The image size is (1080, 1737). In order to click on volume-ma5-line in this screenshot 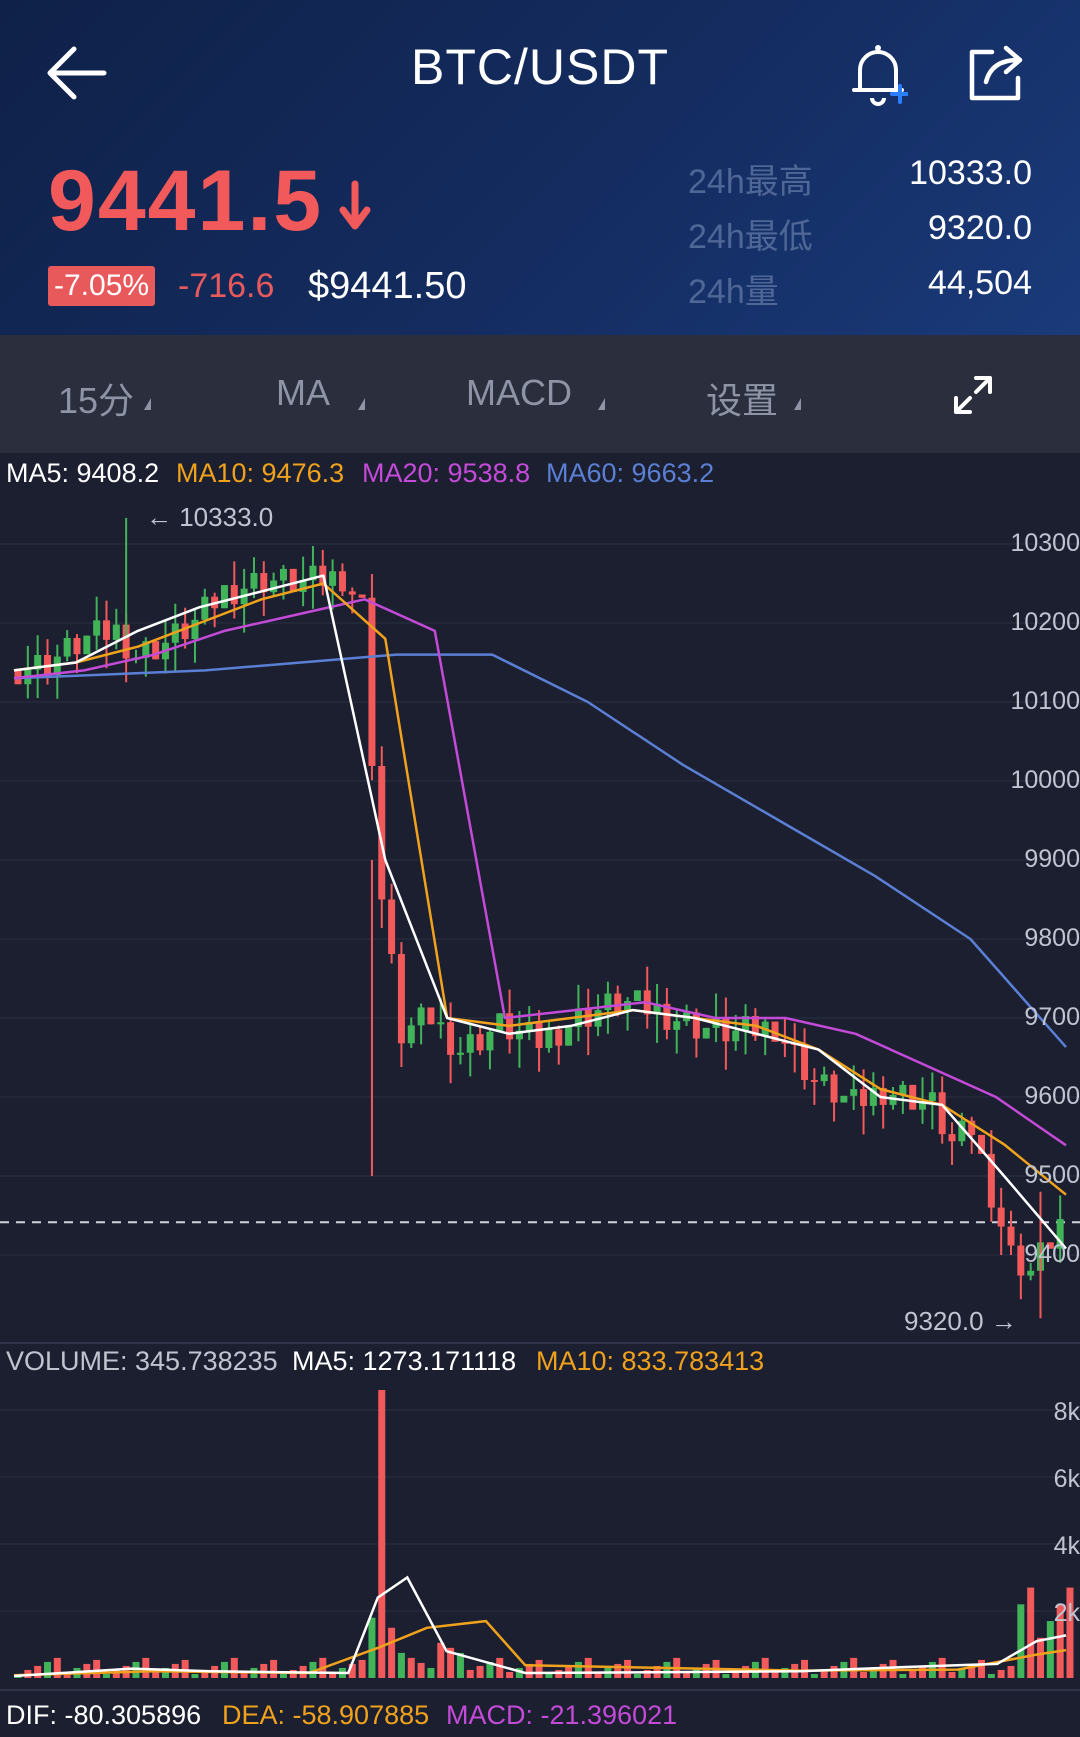, I will do `click(540, 1626)`.